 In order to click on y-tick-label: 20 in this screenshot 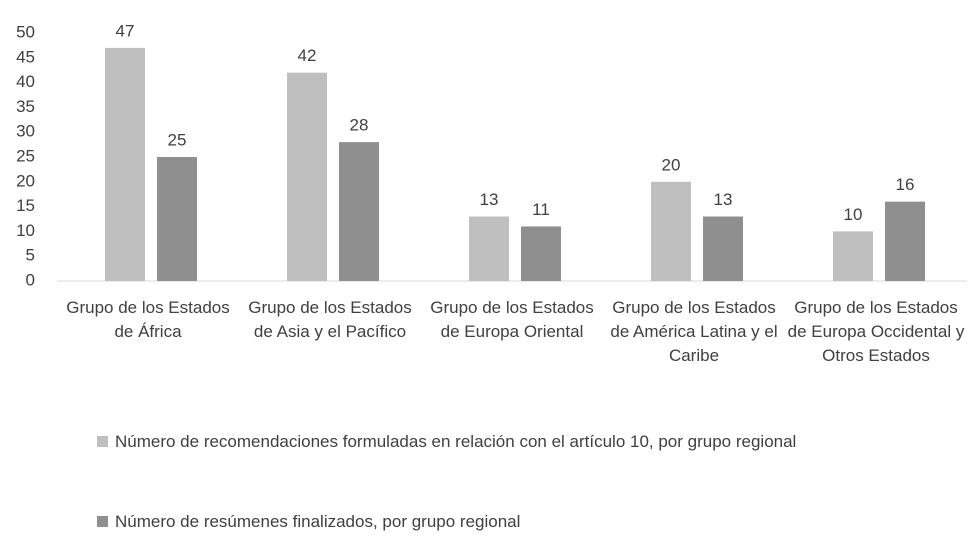, I will do `click(25, 180)`.